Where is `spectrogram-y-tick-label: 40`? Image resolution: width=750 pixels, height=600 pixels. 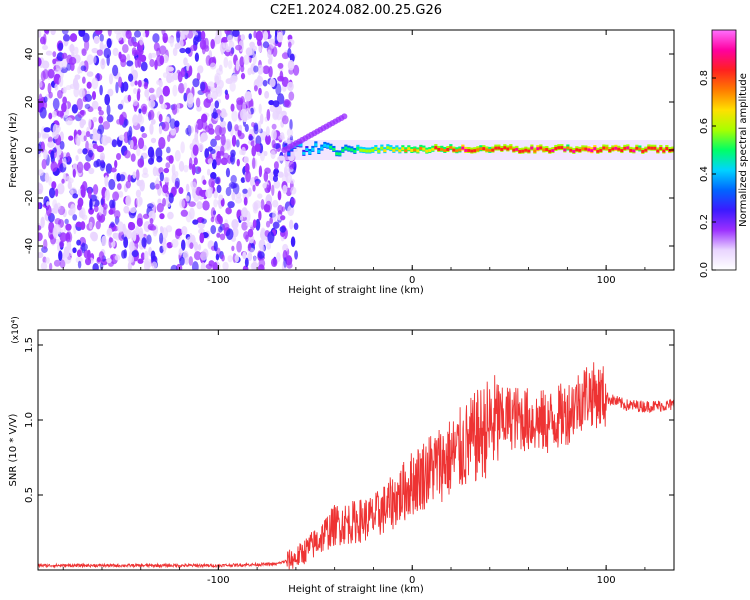 spectrogram-y-tick-label: 40 is located at coordinates (29, 54).